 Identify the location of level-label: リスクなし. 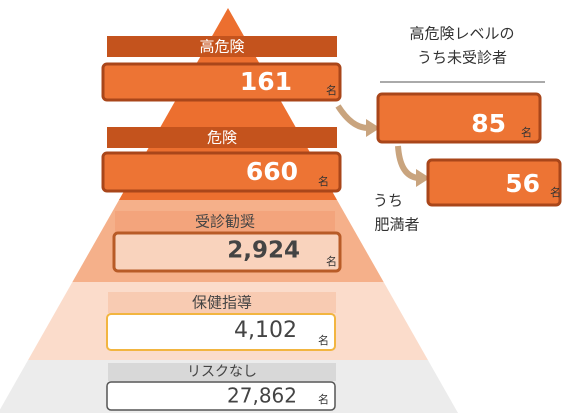
(222, 372).